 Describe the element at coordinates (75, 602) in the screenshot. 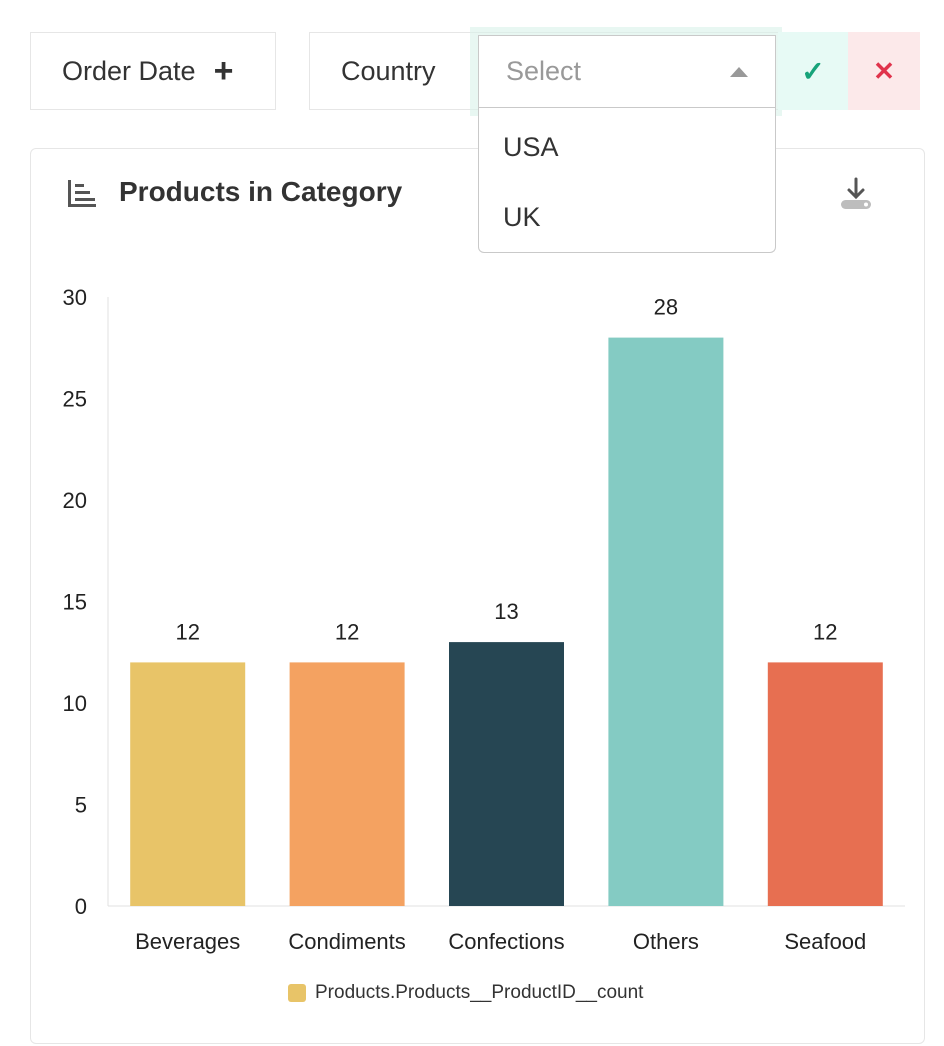

I see `y-tick-label: 15` at that location.